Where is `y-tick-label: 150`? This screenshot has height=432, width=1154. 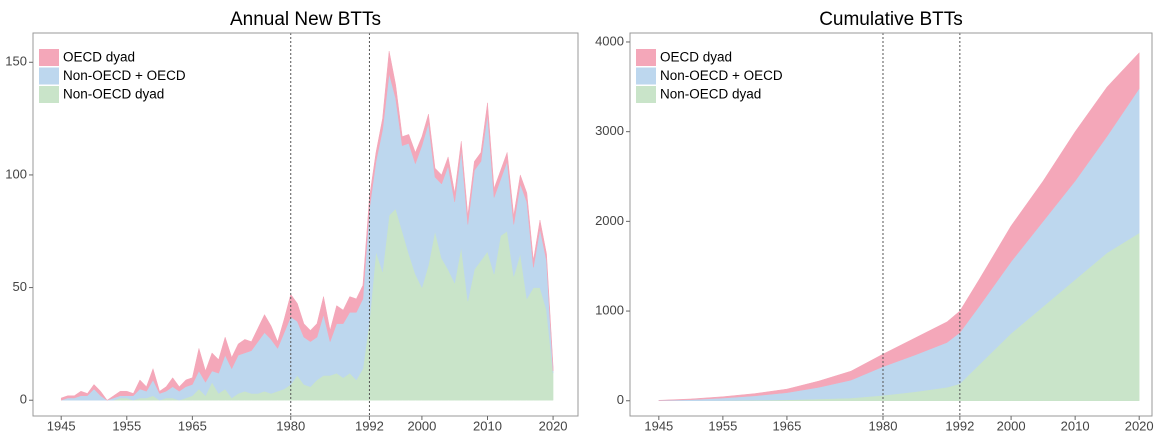
y-tick-label: 150 is located at coordinates (16, 61).